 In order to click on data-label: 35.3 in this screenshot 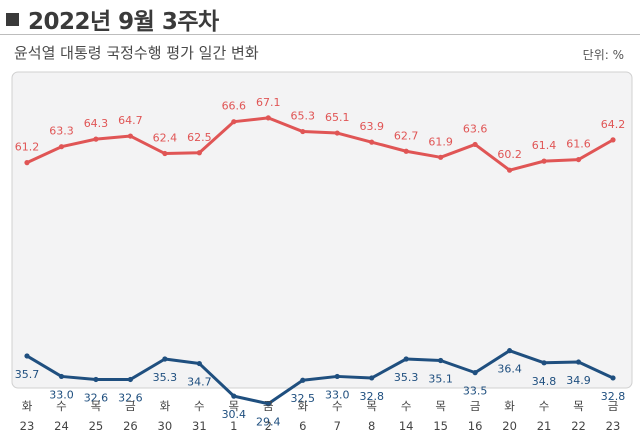, I will do `click(165, 377)`.